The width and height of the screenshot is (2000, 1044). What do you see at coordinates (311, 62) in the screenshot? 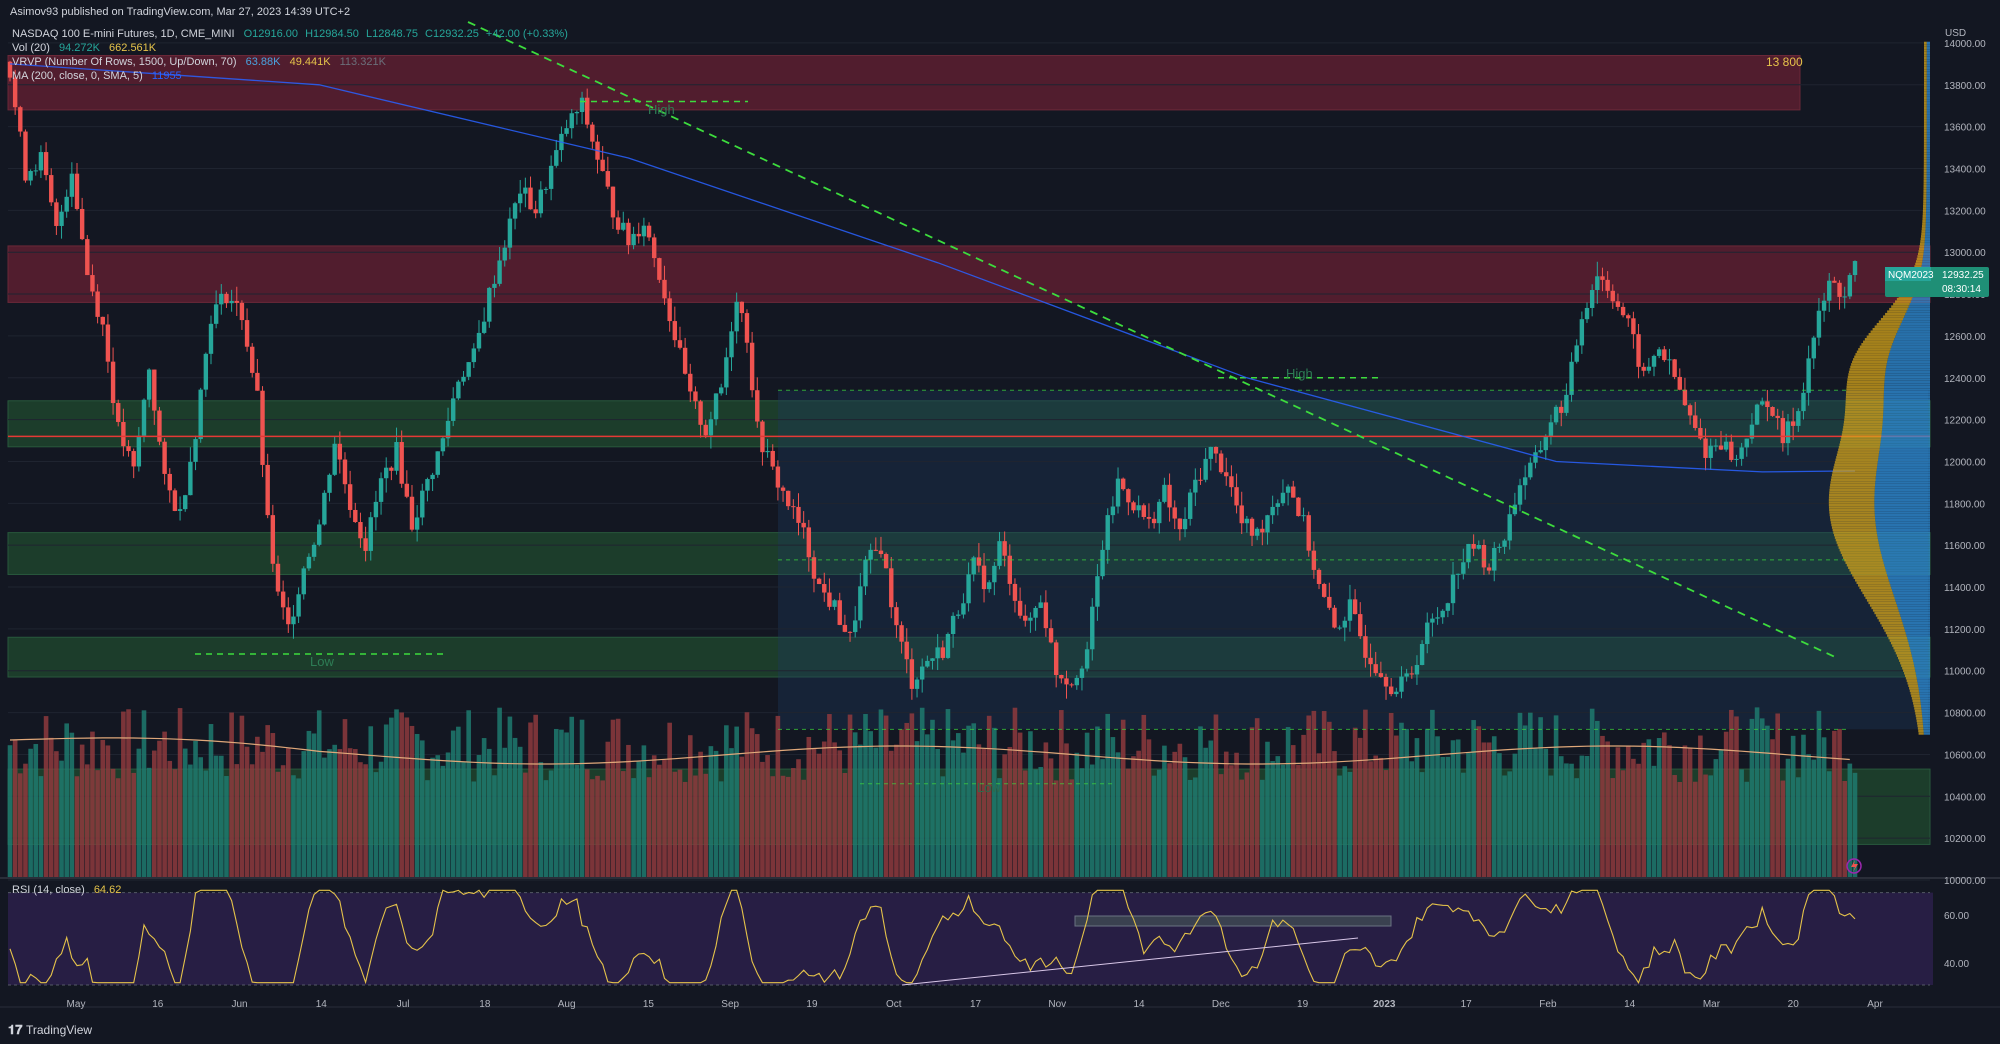
I see `vrvp-value-2: 49.441K` at bounding box center [311, 62].